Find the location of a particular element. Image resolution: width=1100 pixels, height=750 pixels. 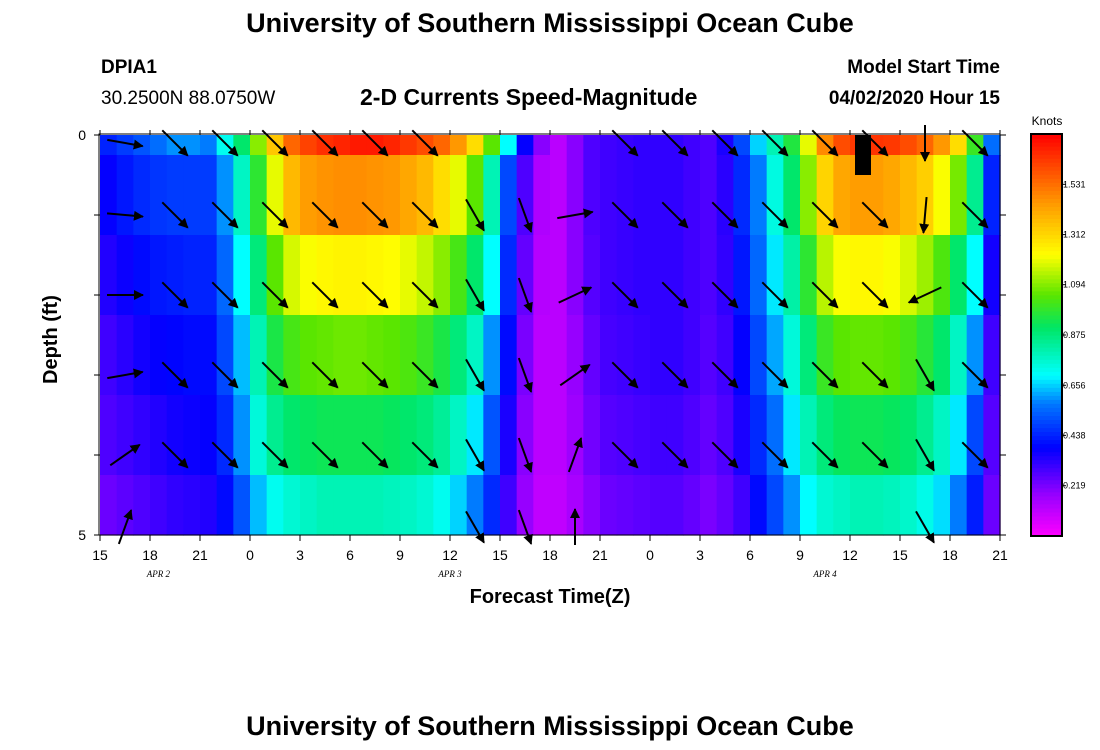

x-tick-label: 6 is located at coordinates (750, 555).